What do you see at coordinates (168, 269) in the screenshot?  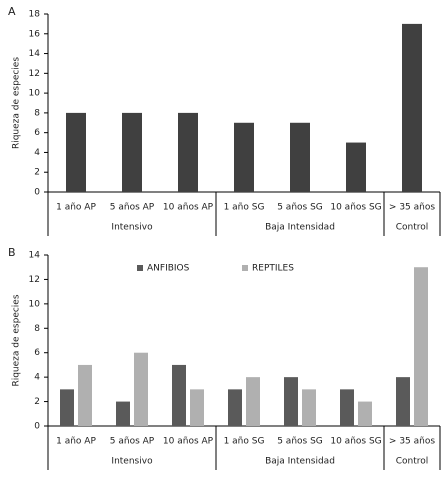 I see `legend-label: ANFIBIOS` at bounding box center [168, 269].